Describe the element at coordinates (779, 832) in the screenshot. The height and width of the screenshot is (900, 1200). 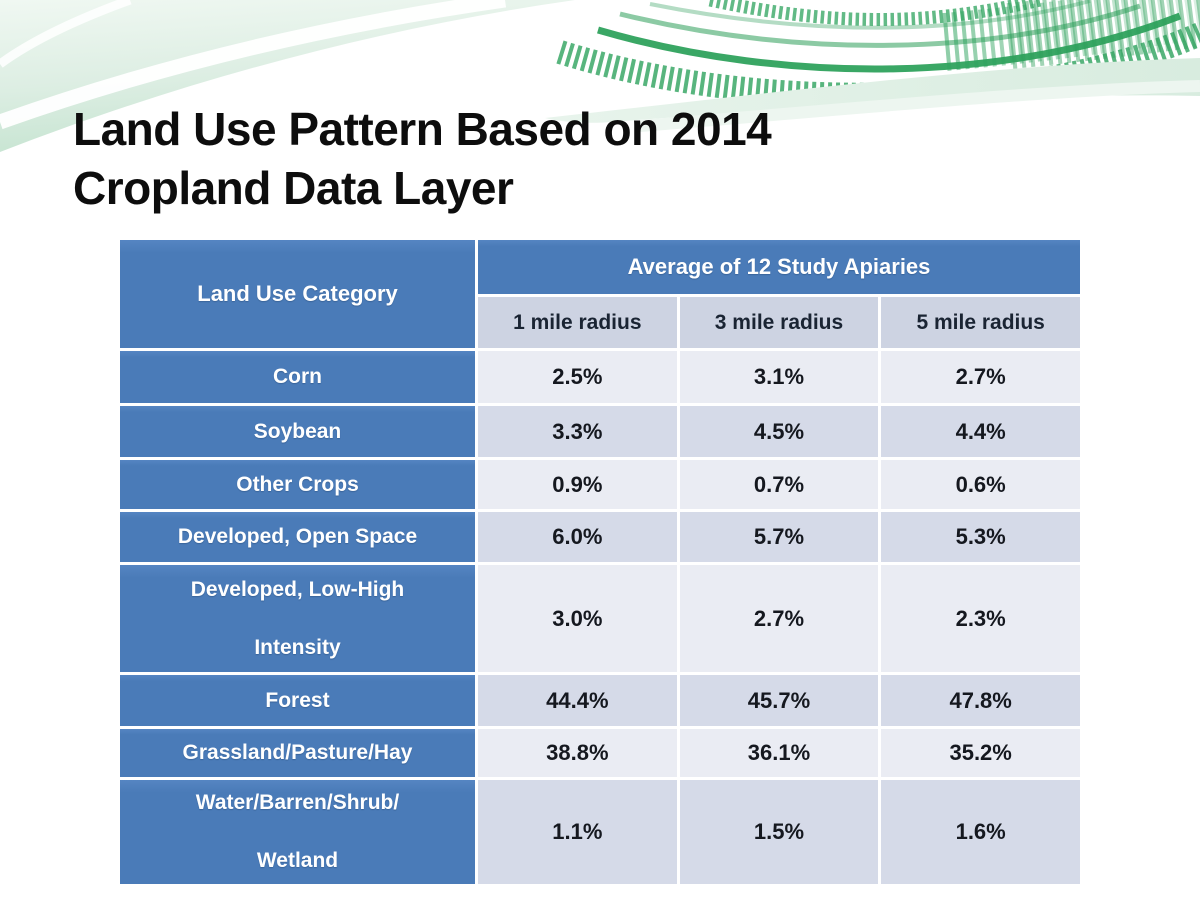
I see `cell-value: 1.5%` at that location.